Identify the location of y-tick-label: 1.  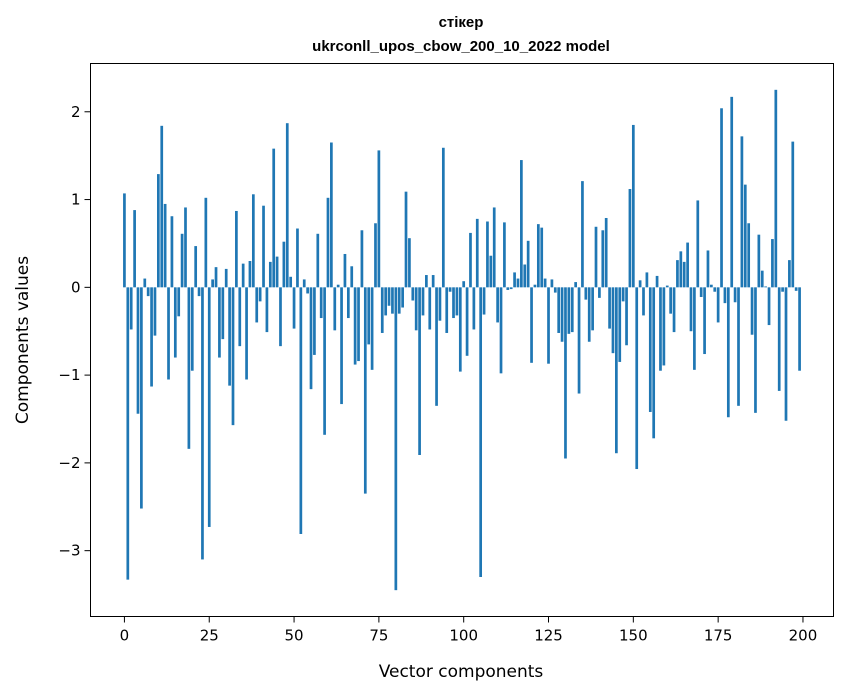
(76, 200).